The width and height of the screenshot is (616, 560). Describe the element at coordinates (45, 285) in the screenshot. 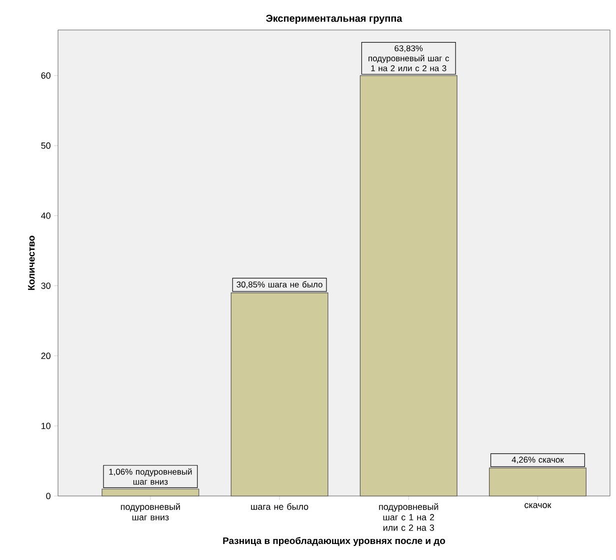

I see `y-tick-label: 30` at that location.